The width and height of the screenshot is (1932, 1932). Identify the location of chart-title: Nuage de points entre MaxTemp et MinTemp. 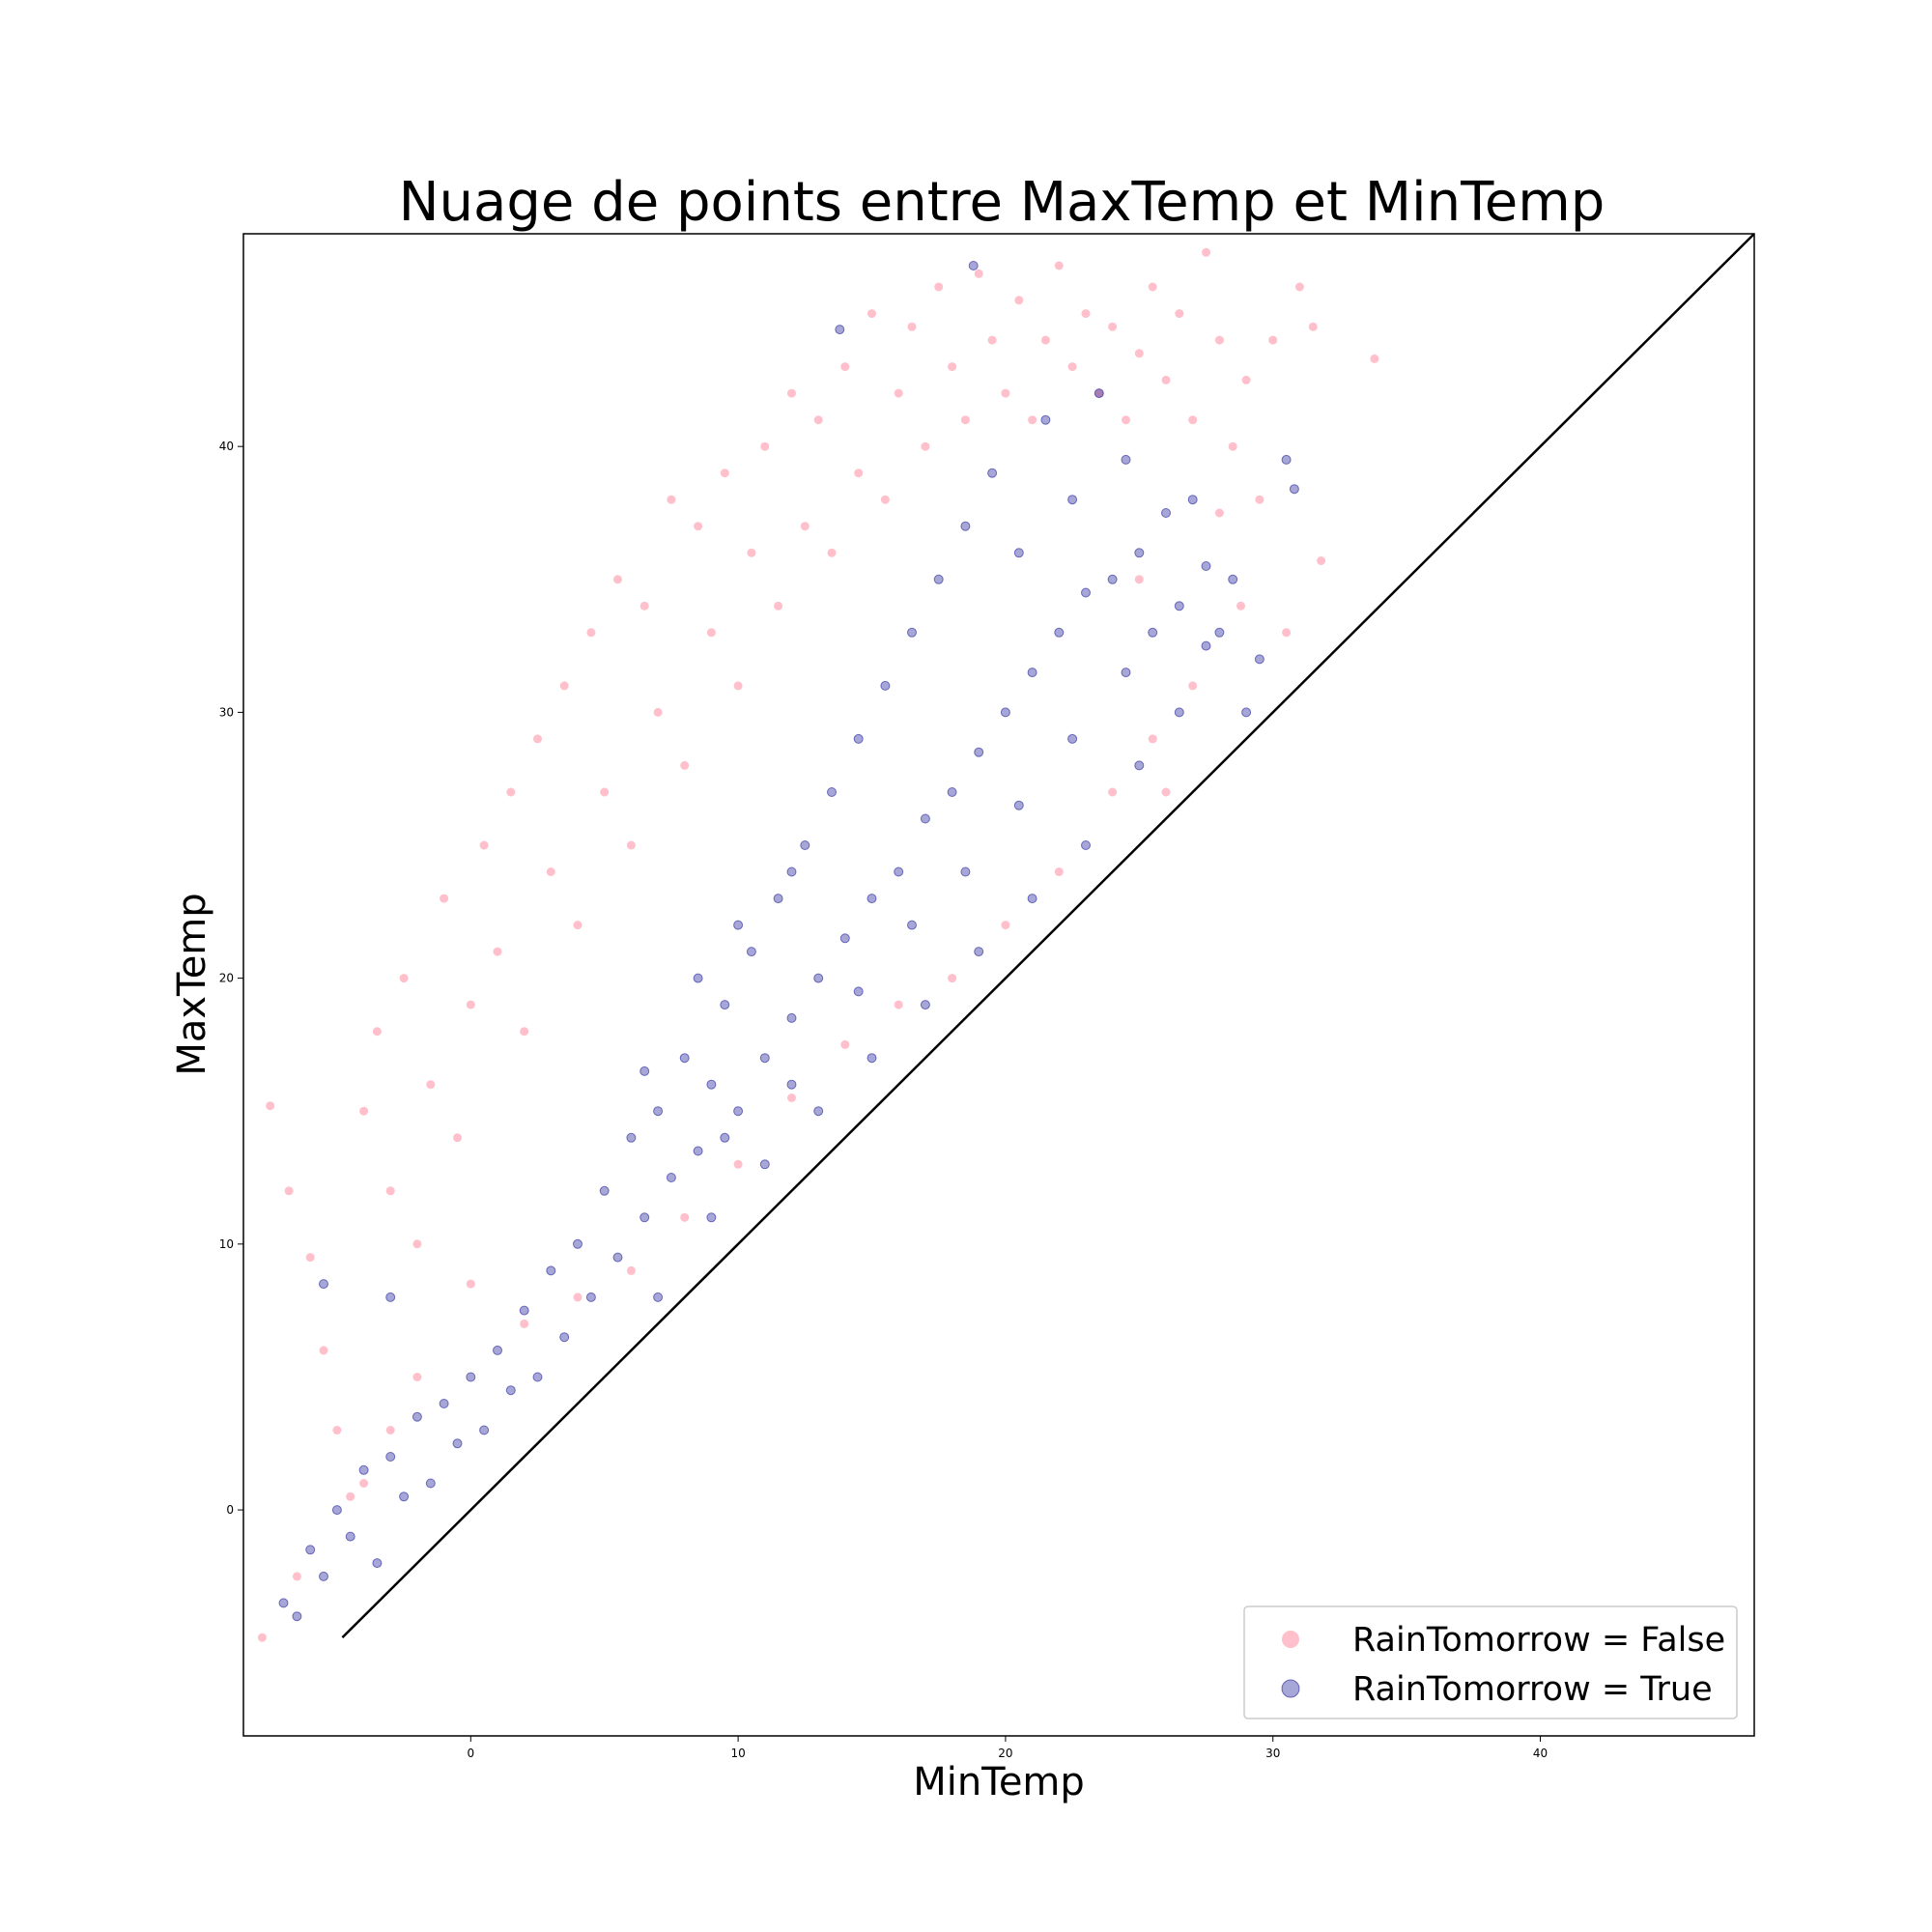
(1002, 202).